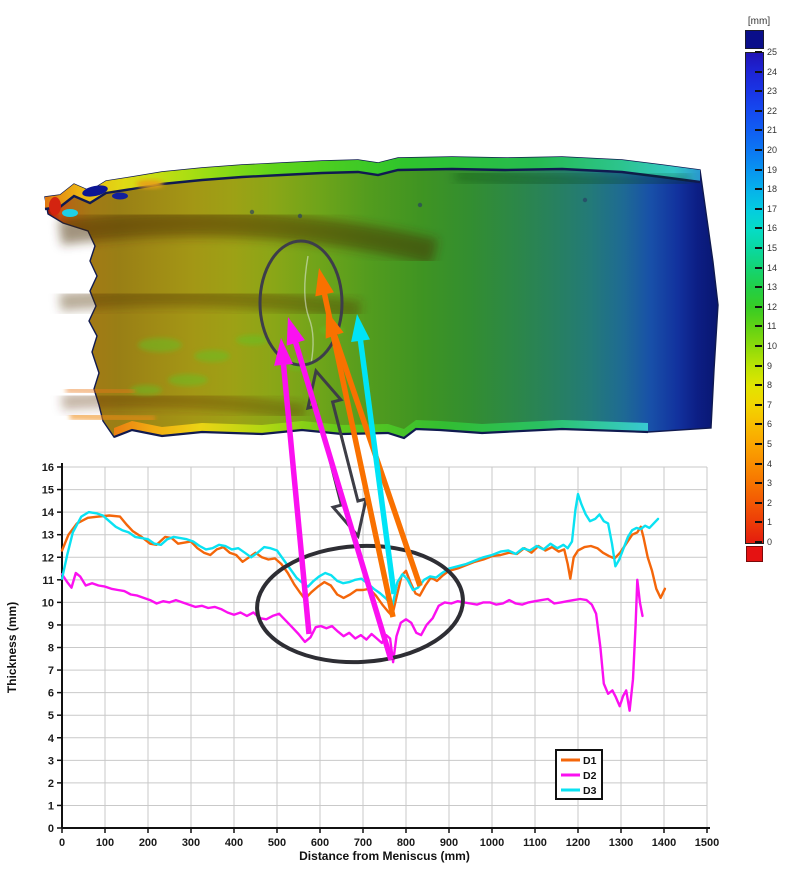 This screenshot has width=800, height=881. I want to click on colorbar-tick-label: 22, so click(772, 110).